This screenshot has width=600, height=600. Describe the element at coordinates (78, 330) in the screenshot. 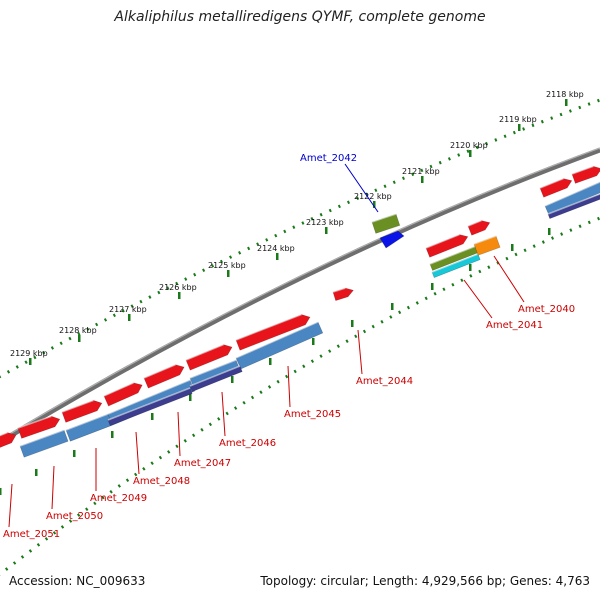

I see `ruler-tick-label: 2128 kbp` at that location.